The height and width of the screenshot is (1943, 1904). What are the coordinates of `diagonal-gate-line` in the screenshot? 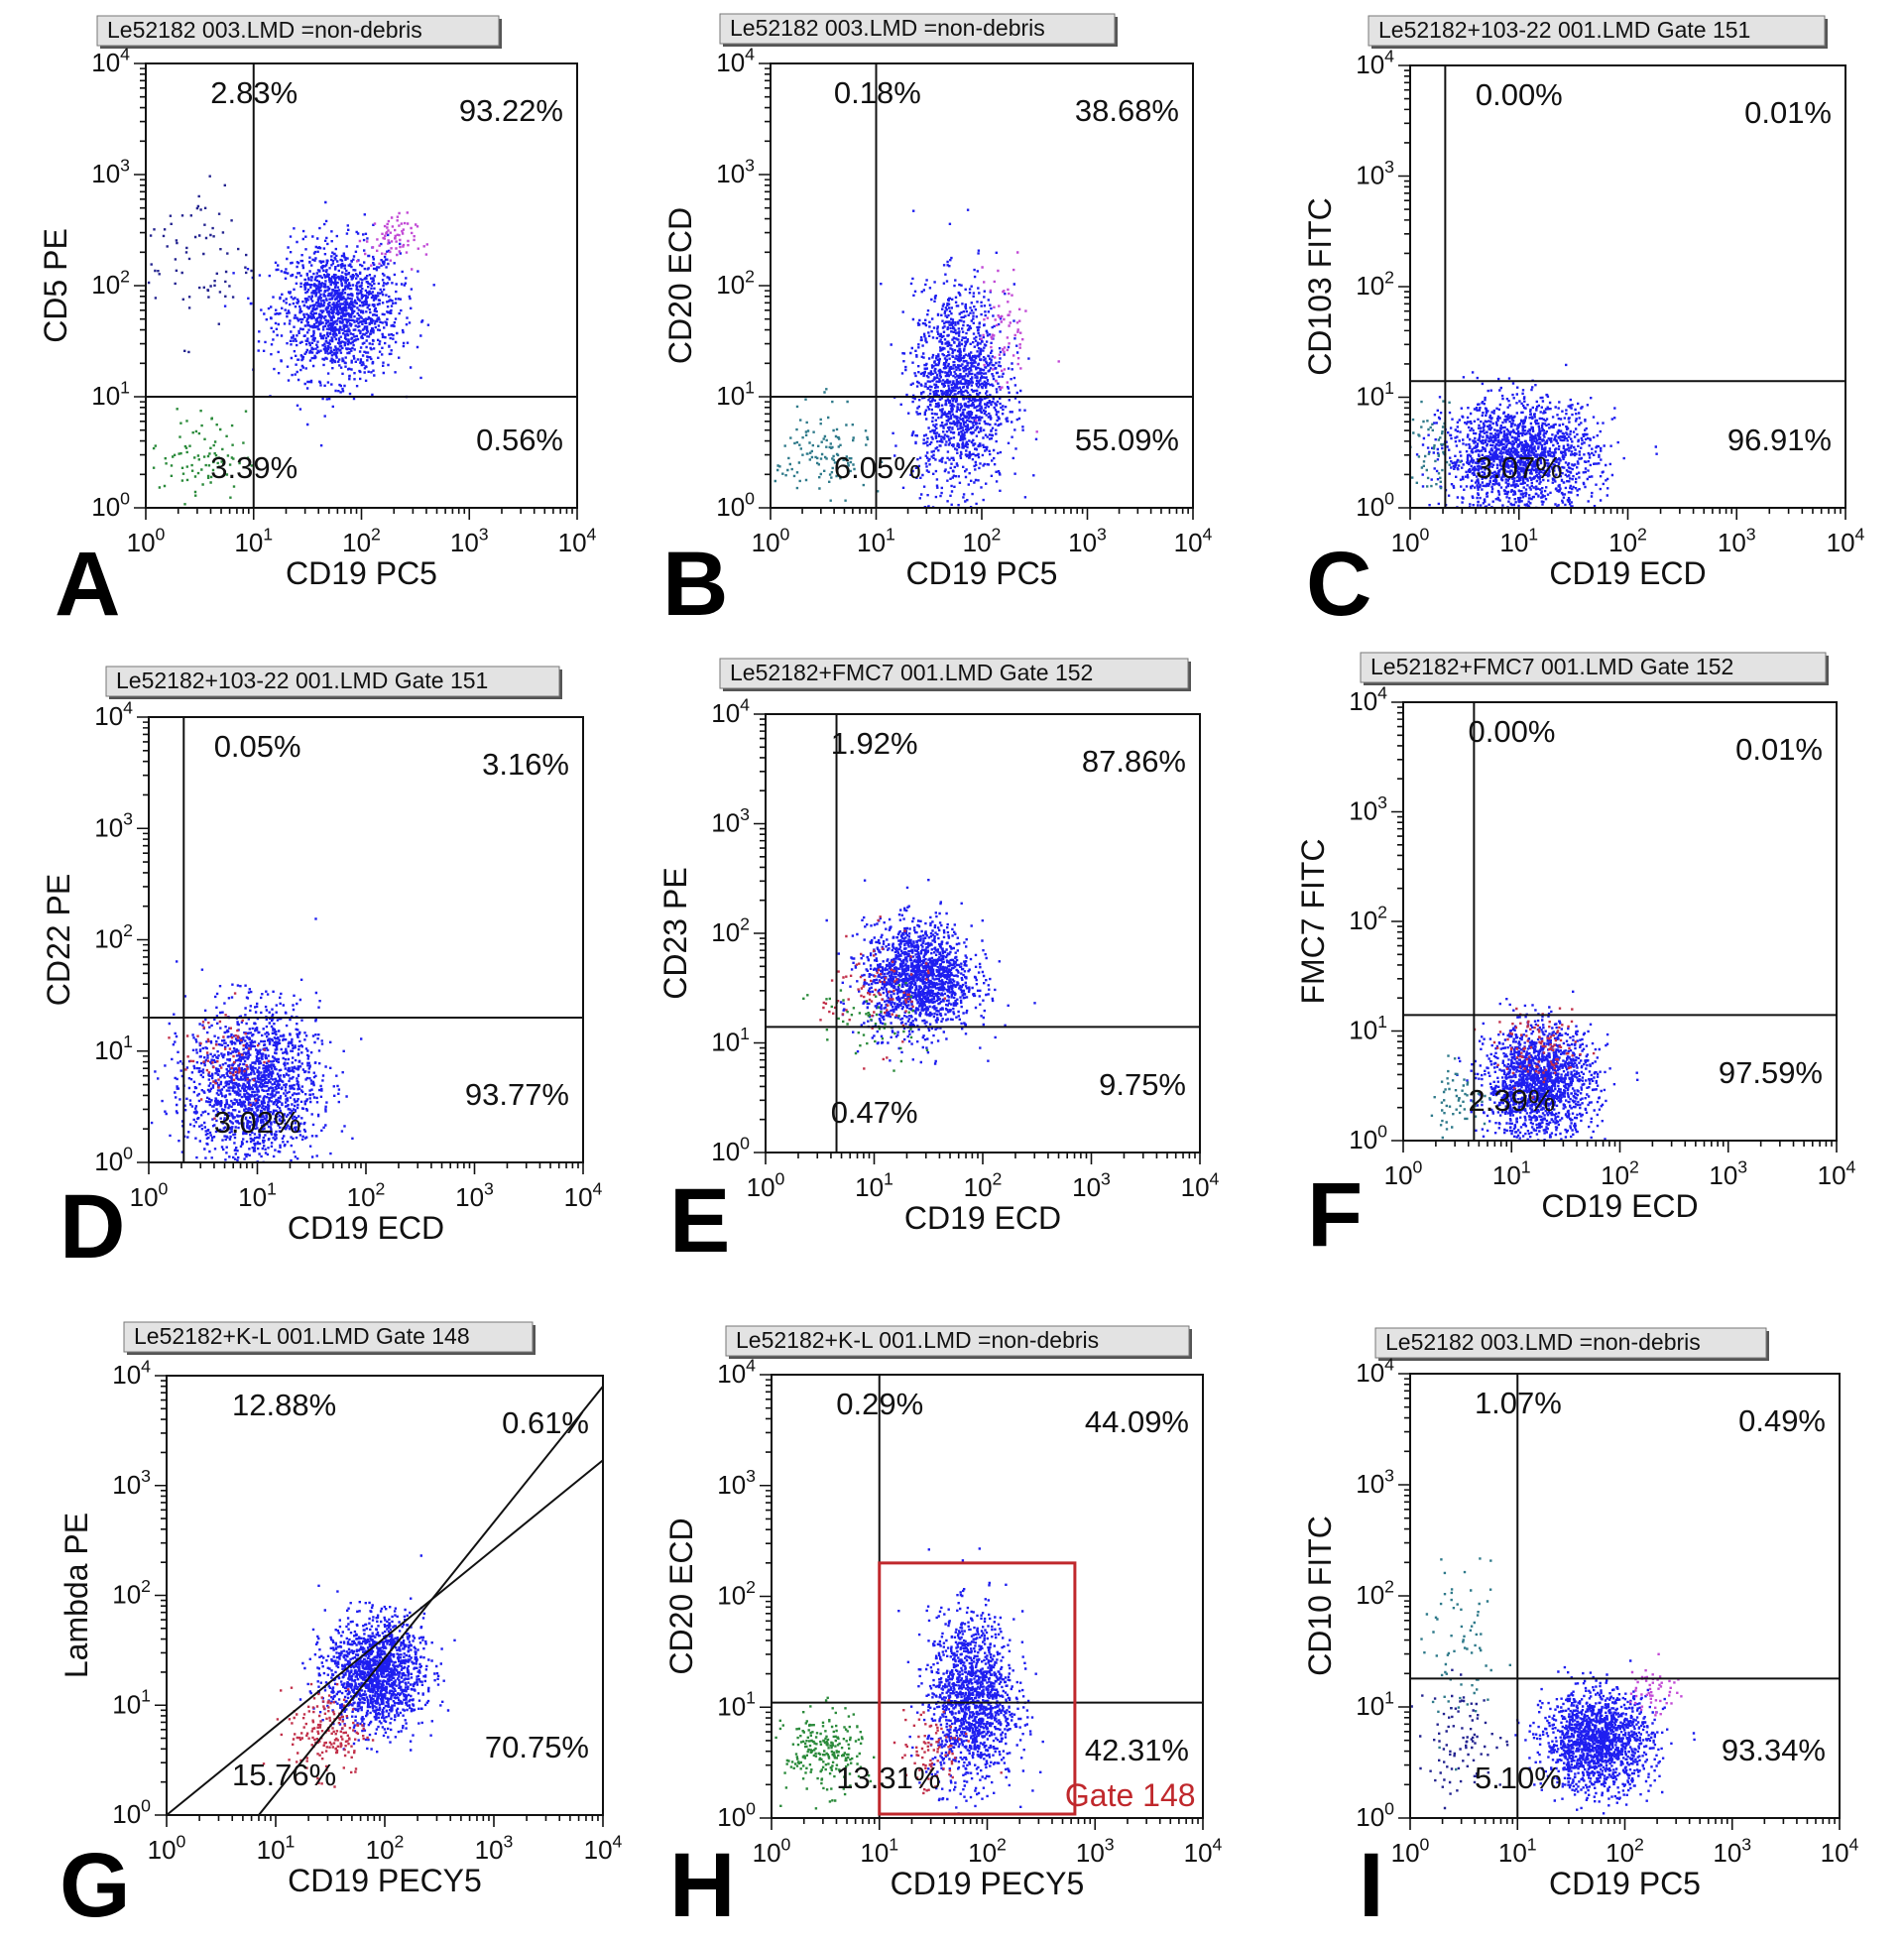 It's located at (431, 1601).